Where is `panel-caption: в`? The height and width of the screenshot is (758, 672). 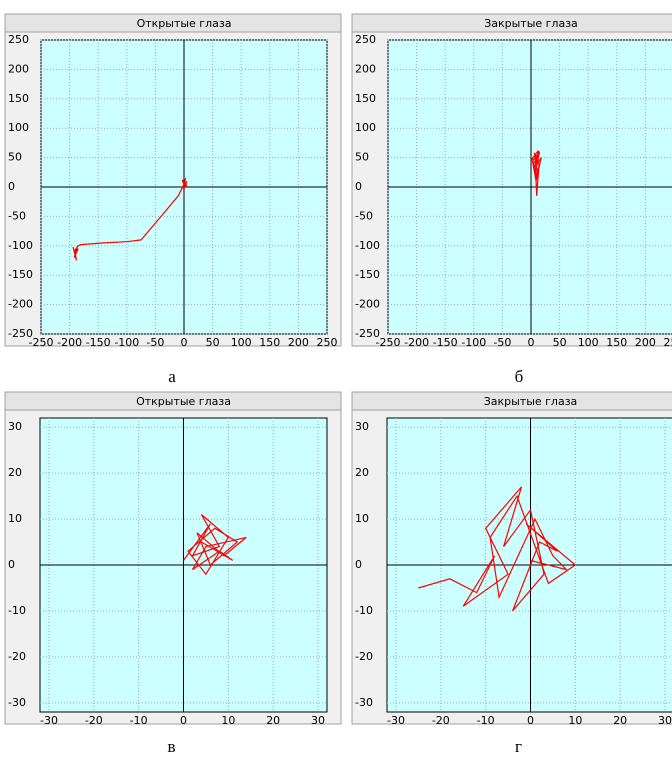 panel-caption: в is located at coordinates (171, 746).